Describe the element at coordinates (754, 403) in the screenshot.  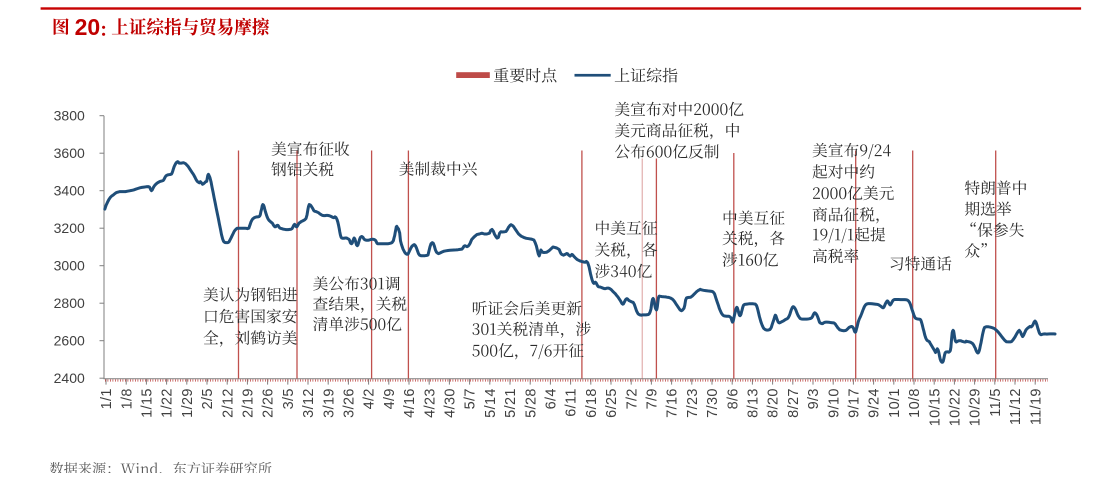
I see `svg-text: 8/13` at that location.